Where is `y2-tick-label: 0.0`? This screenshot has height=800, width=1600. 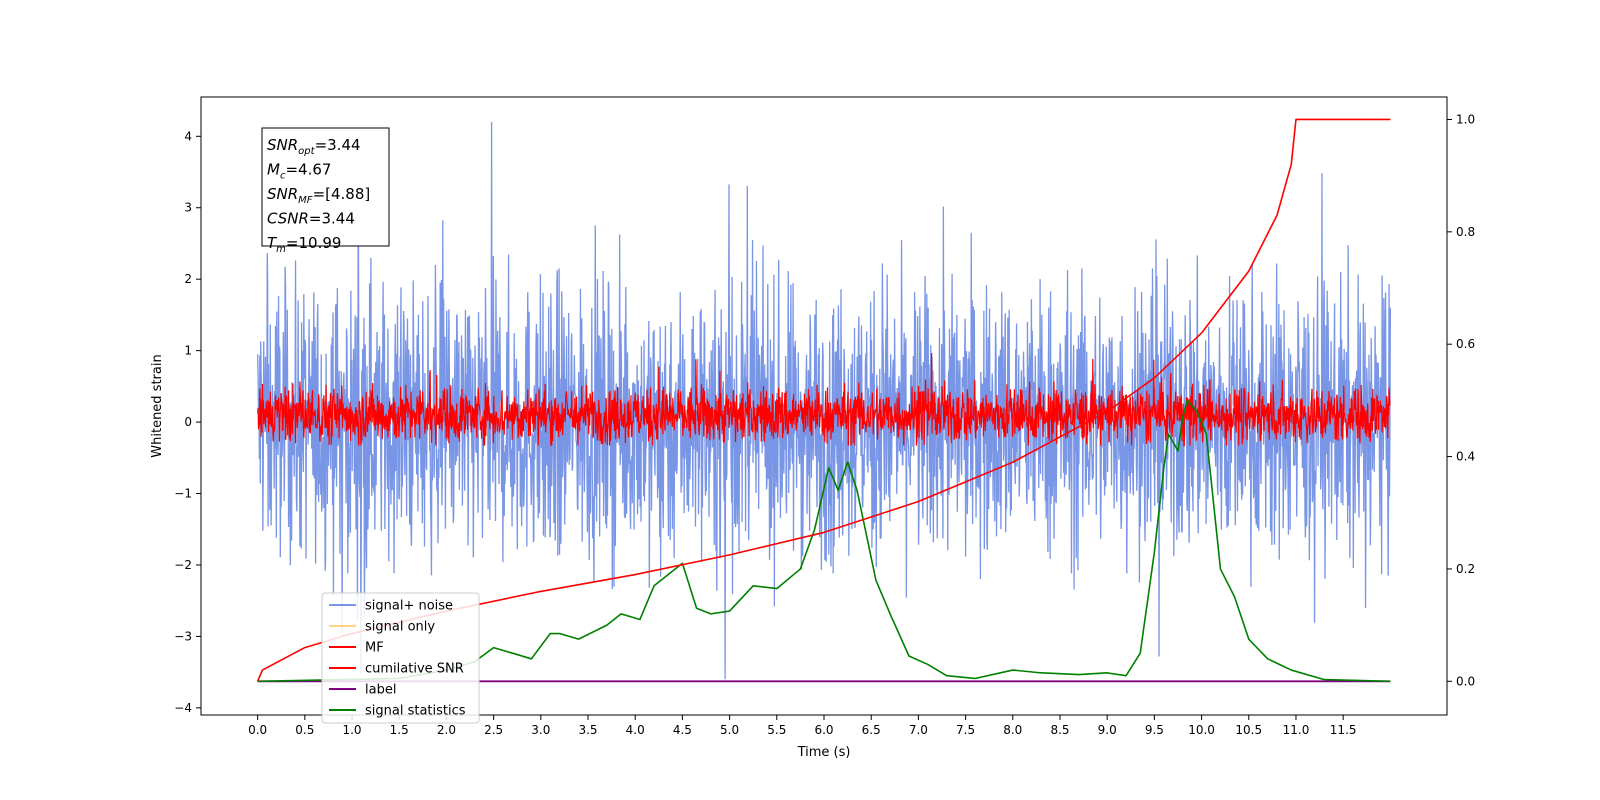
y2-tick-label: 0.0 is located at coordinates (1465, 681).